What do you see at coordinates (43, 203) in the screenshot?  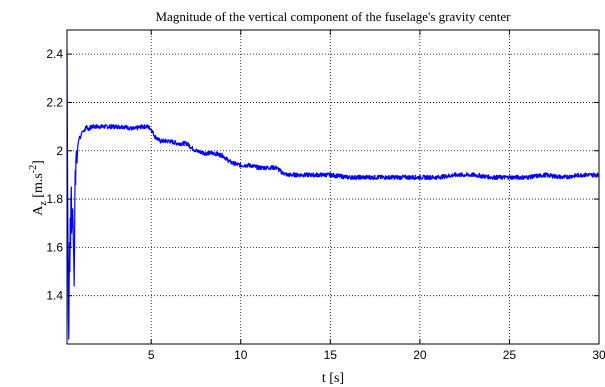 I see `y-axis-label-sub: z` at bounding box center [43, 203].